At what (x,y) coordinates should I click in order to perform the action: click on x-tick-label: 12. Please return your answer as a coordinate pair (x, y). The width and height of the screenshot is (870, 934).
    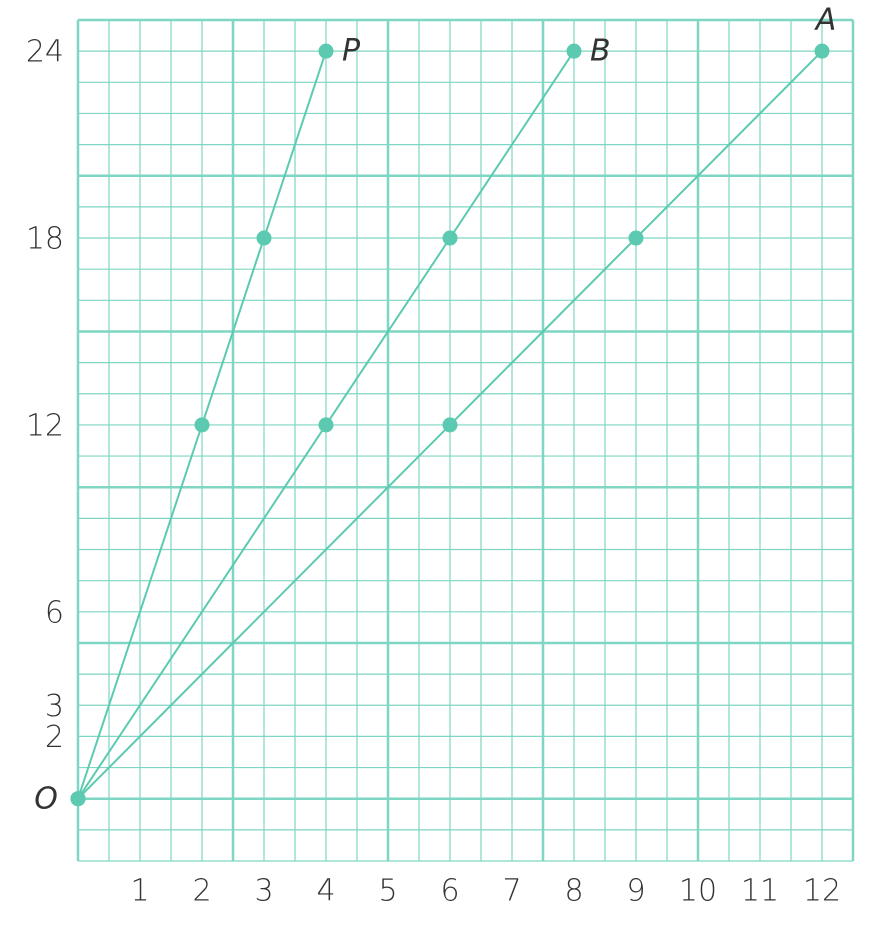
    Looking at the image, I should click on (822, 891).